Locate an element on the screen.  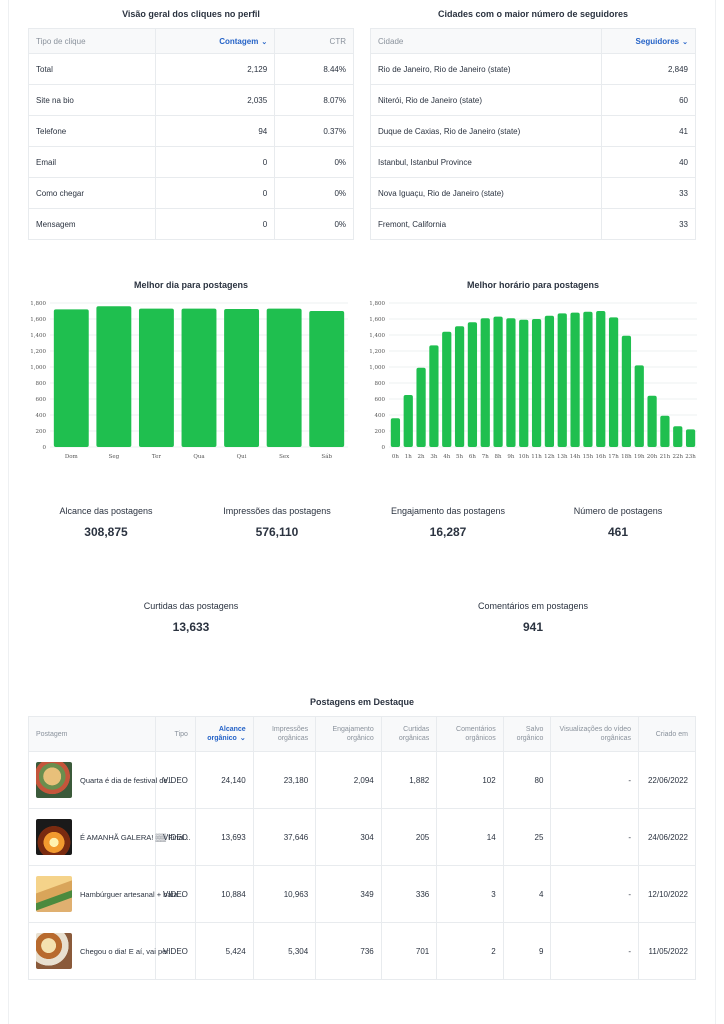
bar-18h is located at coordinates (626, 391).